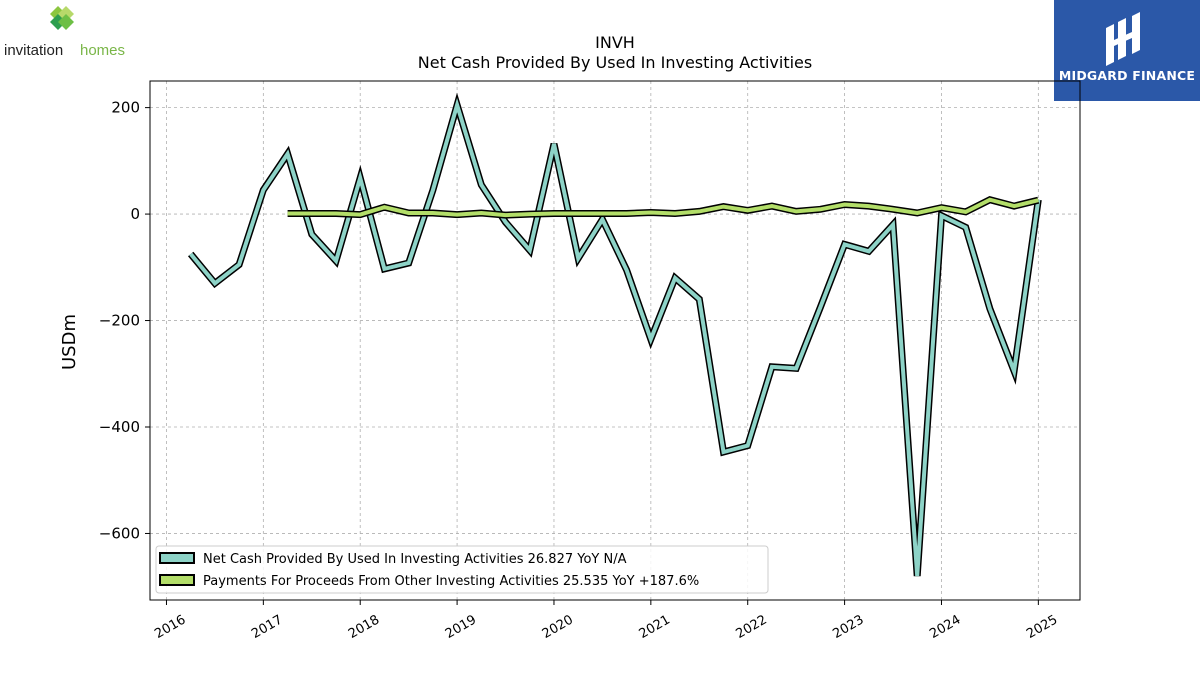 The width and height of the screenshot is (1200, 675). Describe the element at coordinates (558, 627) in the screenshot. I see `x-tick-label: 2020` at that location.